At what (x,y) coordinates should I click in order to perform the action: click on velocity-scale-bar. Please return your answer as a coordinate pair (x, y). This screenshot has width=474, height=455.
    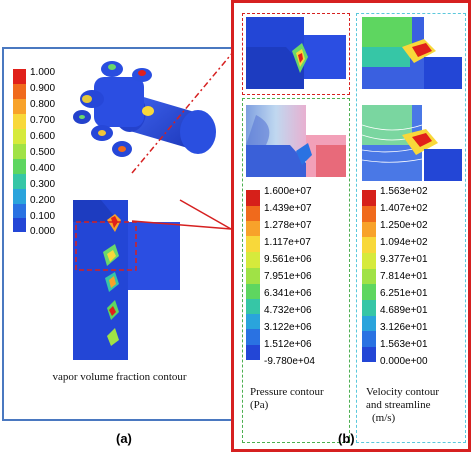
    Looking at the image, I should click on (369, 276).